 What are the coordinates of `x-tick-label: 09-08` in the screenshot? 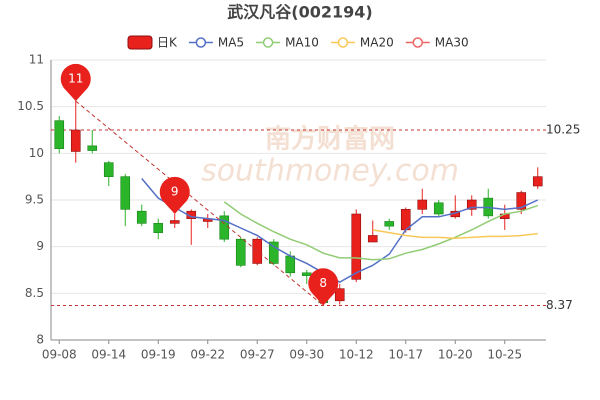 It's located at (59, 355).